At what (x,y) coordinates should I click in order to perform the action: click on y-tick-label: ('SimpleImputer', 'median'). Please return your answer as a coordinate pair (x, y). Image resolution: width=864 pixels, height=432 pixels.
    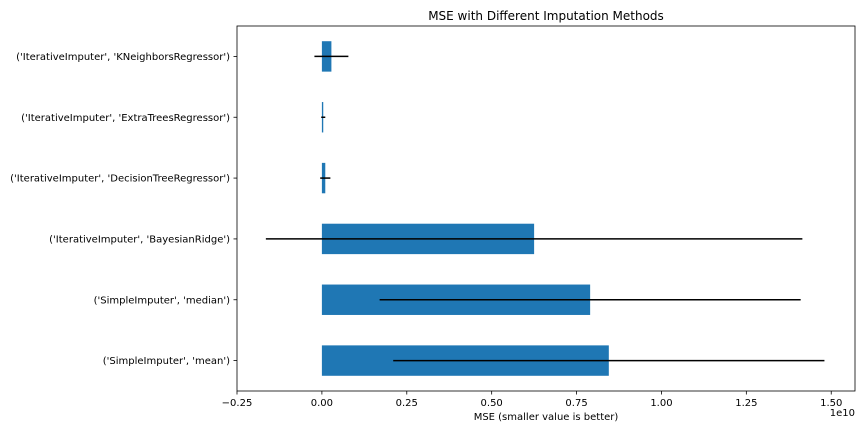
    Looking at the image, I should click on (162, 300).